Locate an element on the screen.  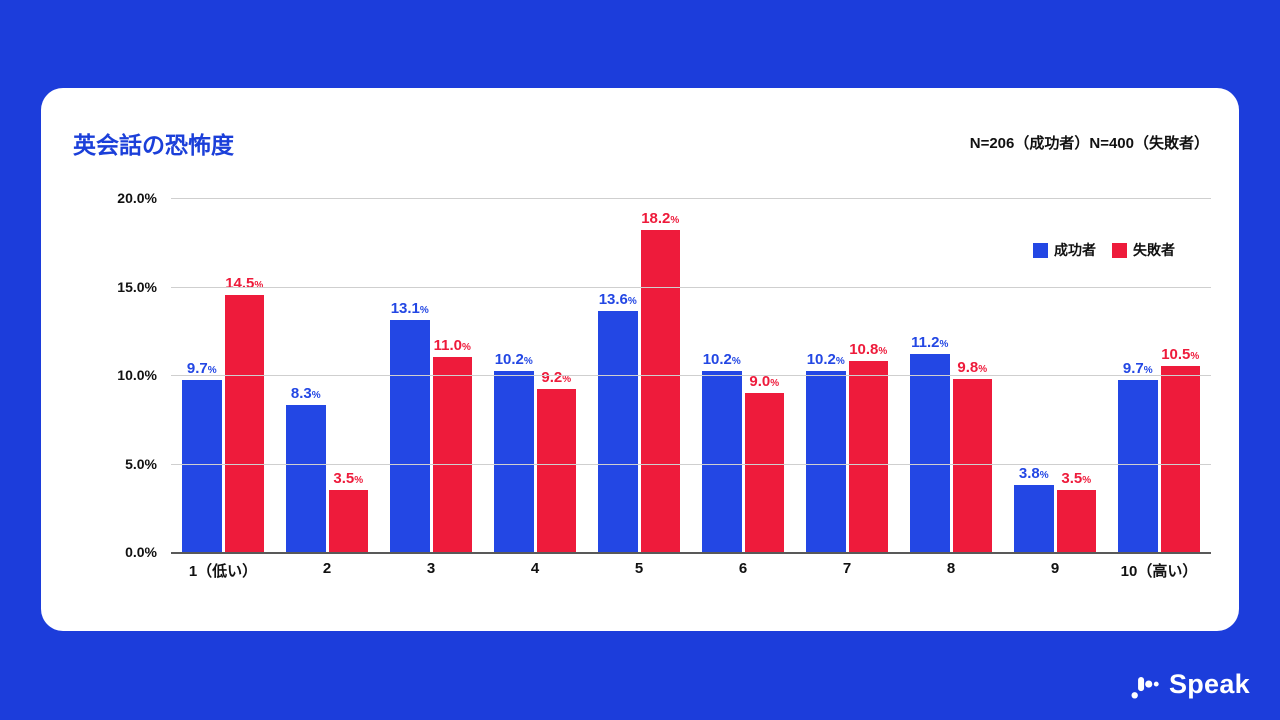
legend-item-success: 成功者 is located at coordinates (1064, 250).